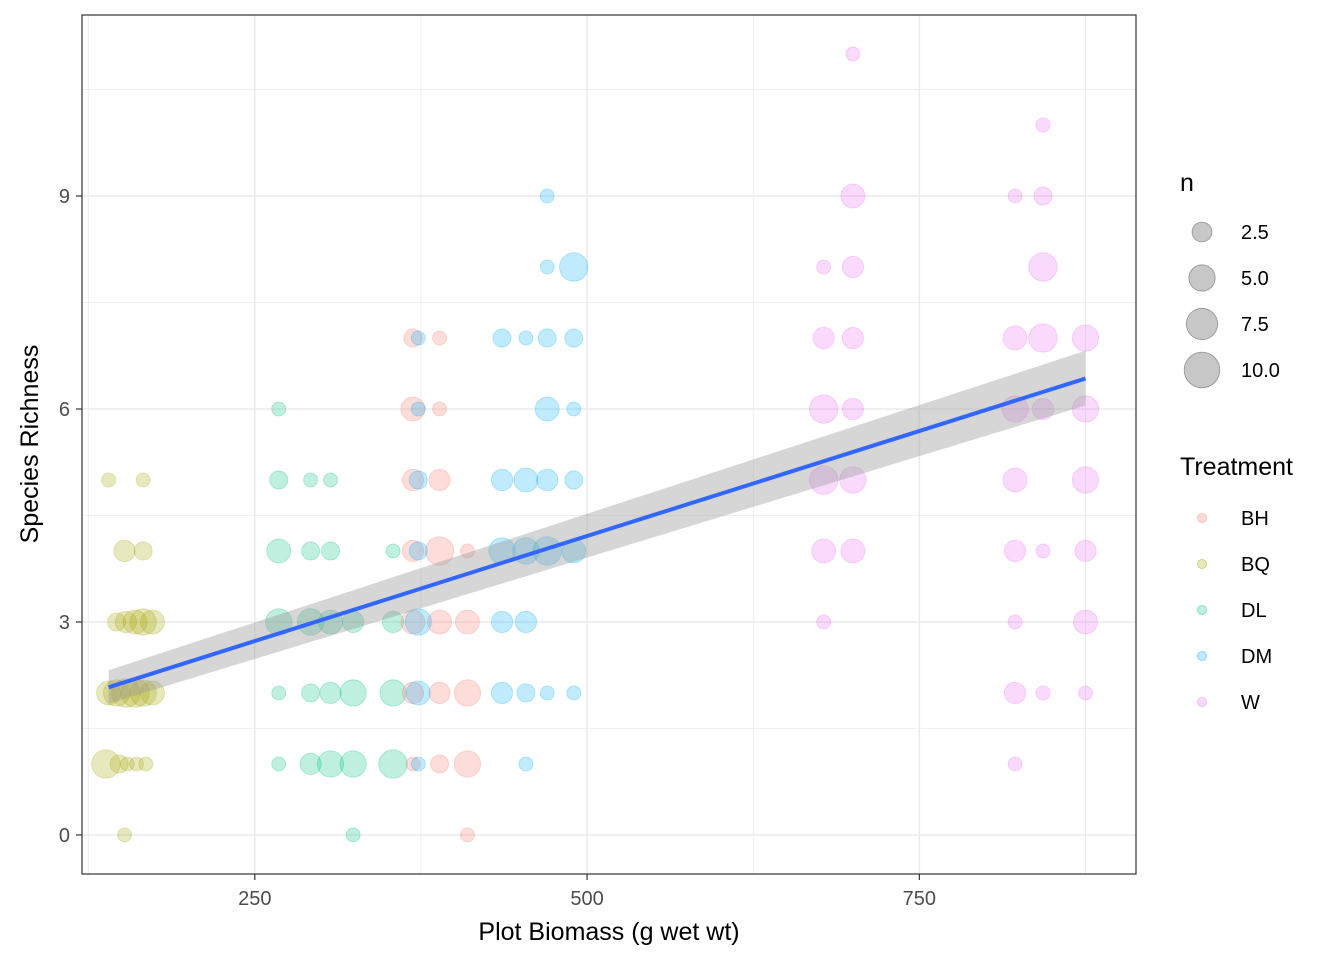  What do you see at coordinates (70, 516) in the screenshot?
I see `y-axis-ticks: 0 3 6 9` at bounding box center [70, 516].